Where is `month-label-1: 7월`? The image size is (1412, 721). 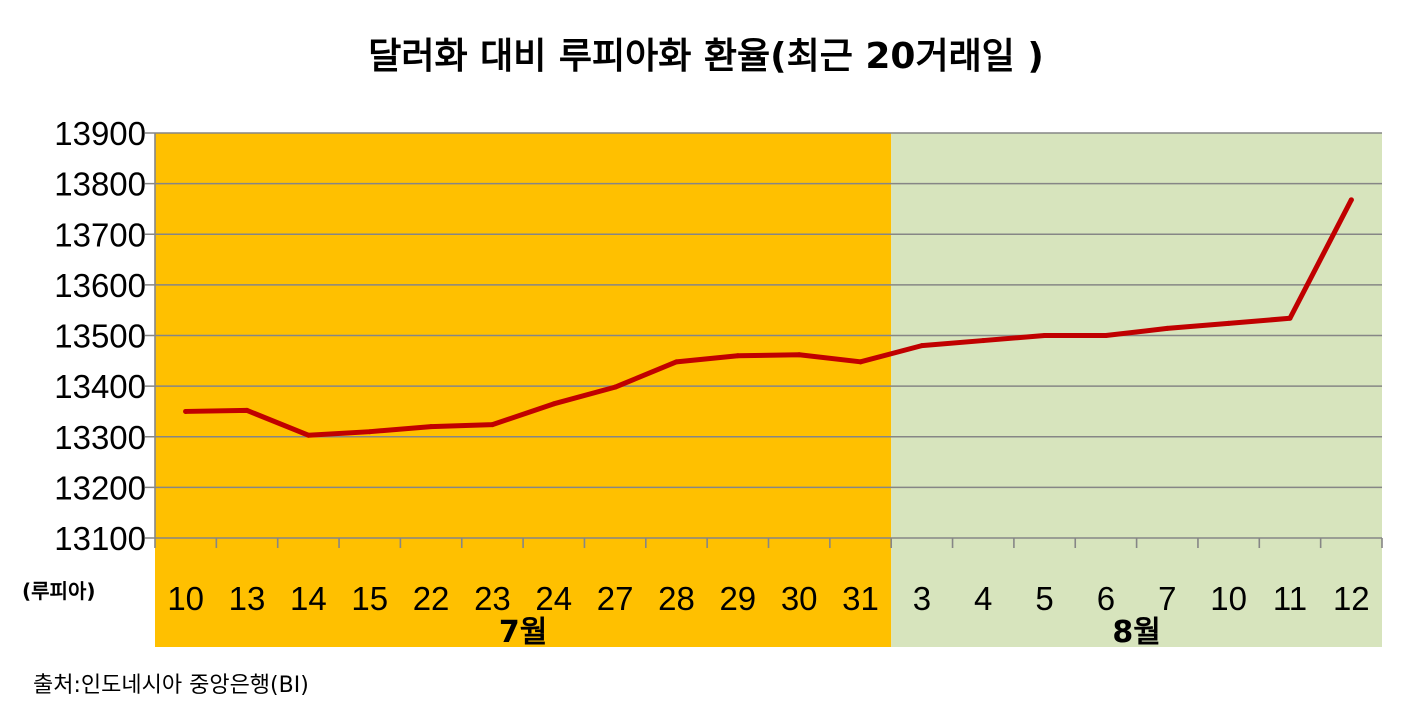
month-label-1: 7월 is located at coordinates (523, 632).